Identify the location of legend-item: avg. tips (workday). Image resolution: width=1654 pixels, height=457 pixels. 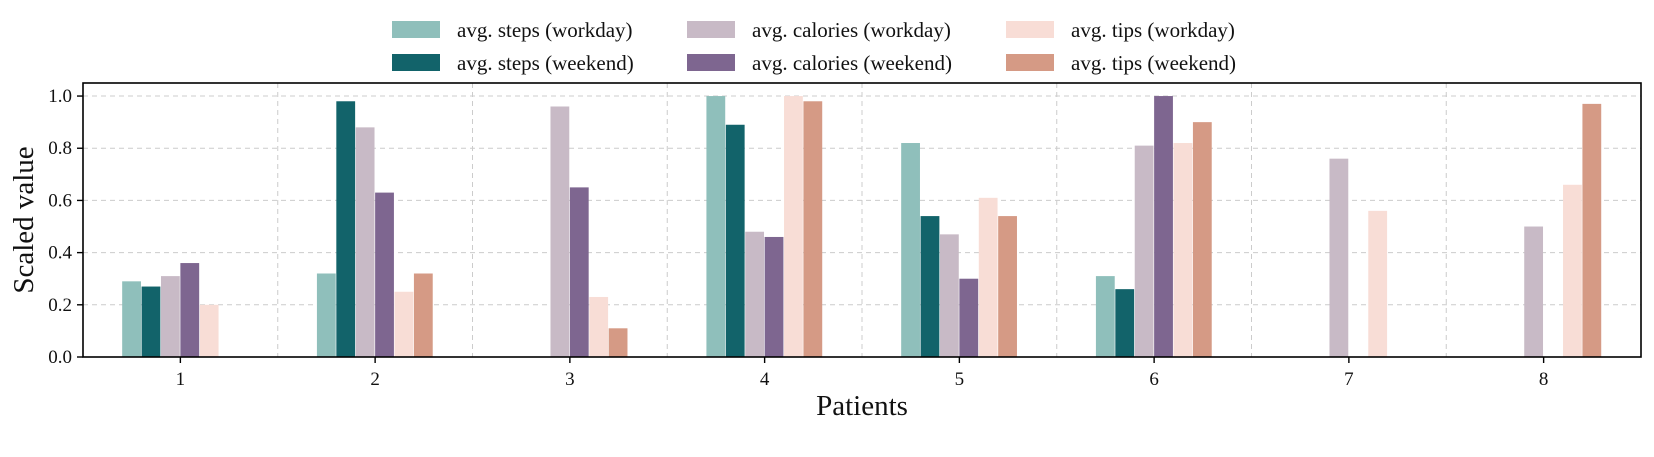
(1120, 30).